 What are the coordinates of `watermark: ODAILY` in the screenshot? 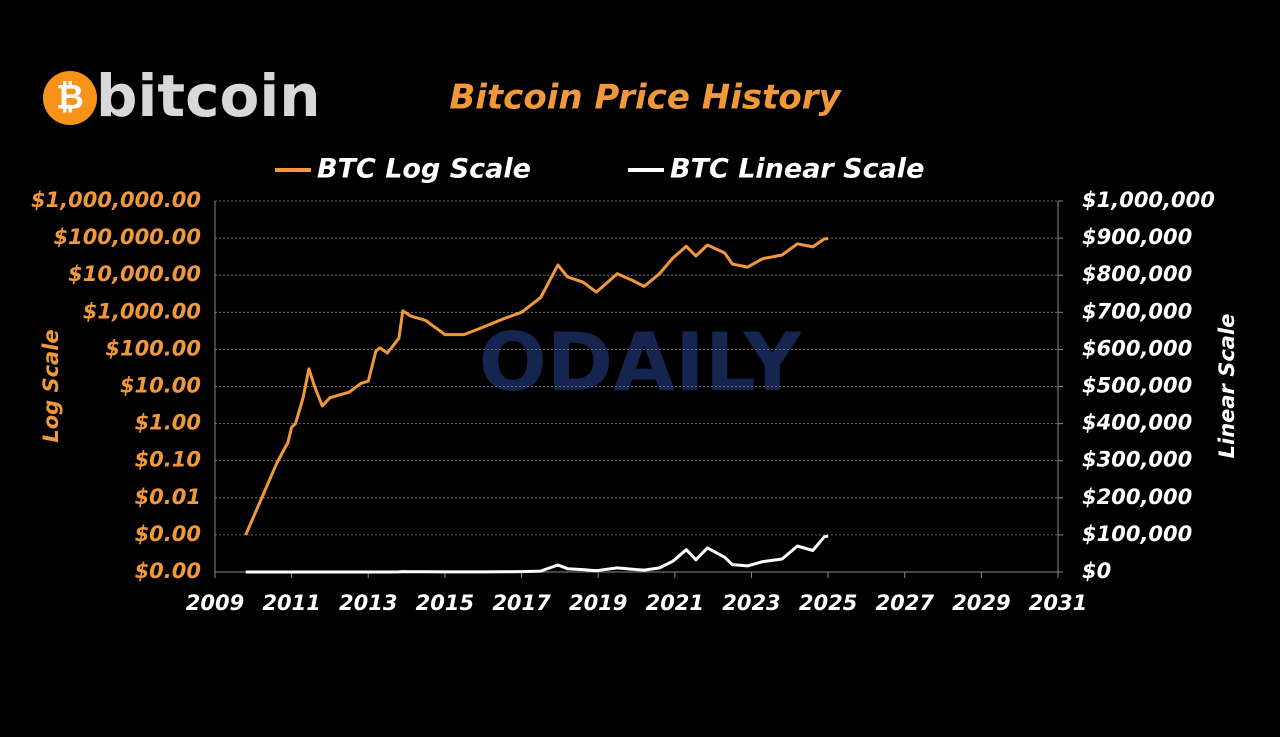 It's located at (641, 362).